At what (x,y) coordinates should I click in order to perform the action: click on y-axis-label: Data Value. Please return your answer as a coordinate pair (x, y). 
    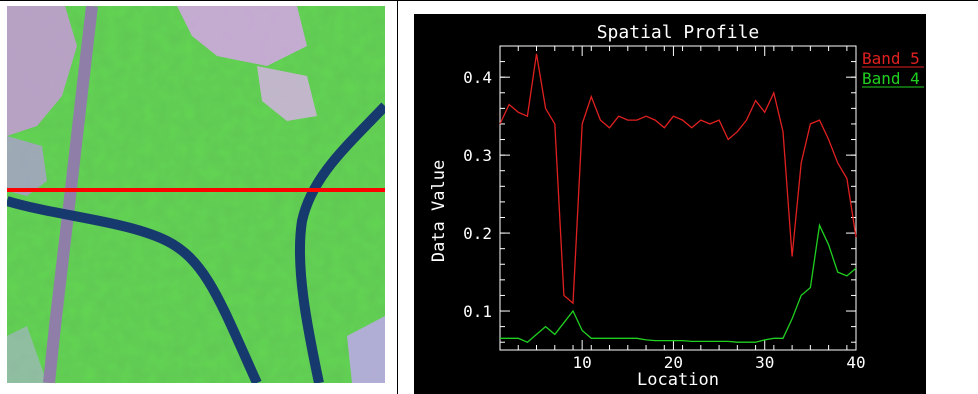
    Looking at the image, I should click on (439, 211).